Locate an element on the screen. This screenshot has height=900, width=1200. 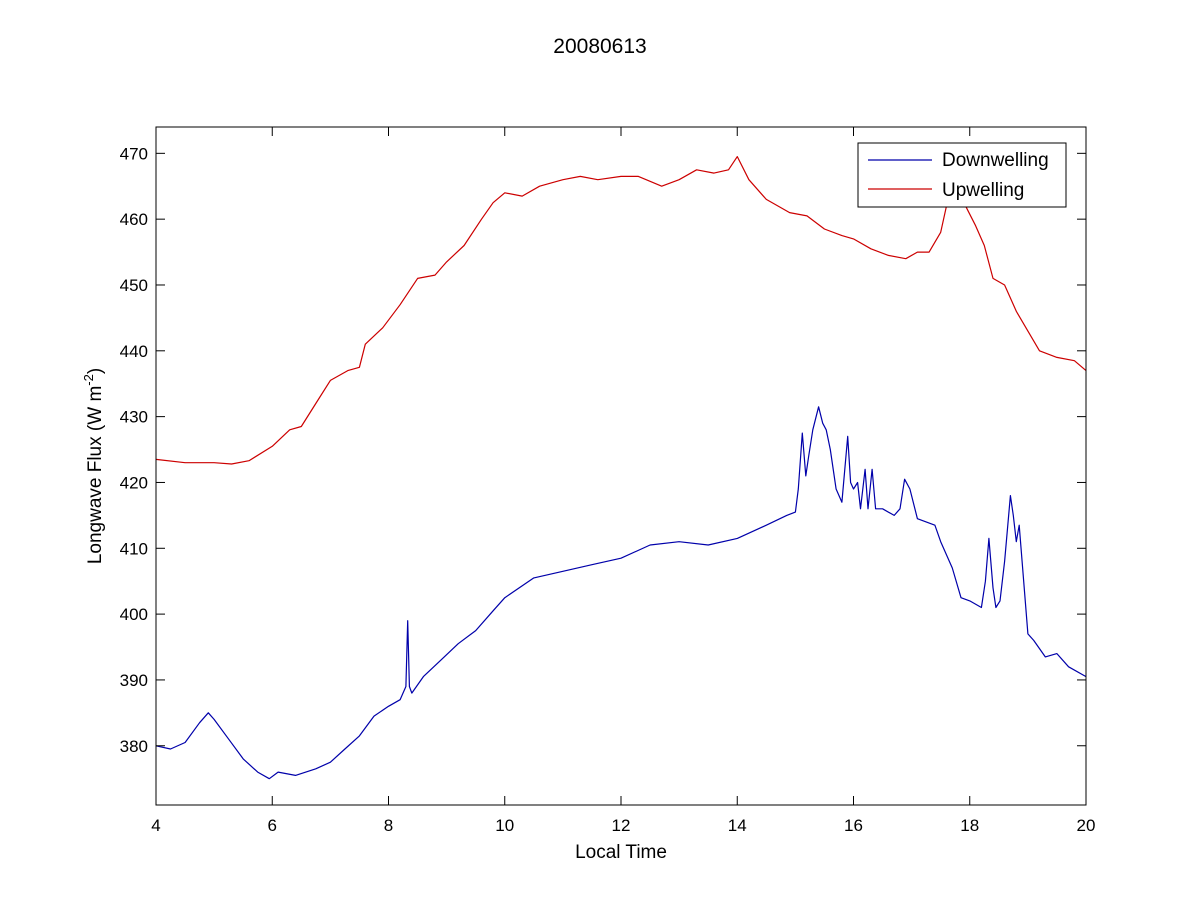
x-tick-label: 14 is located at coordinates (737, 825).